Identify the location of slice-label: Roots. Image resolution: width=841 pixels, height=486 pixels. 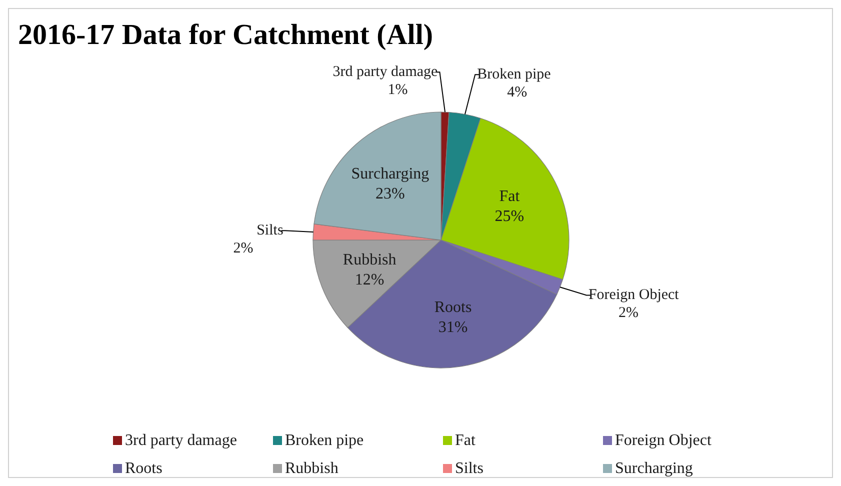
(453, 307).